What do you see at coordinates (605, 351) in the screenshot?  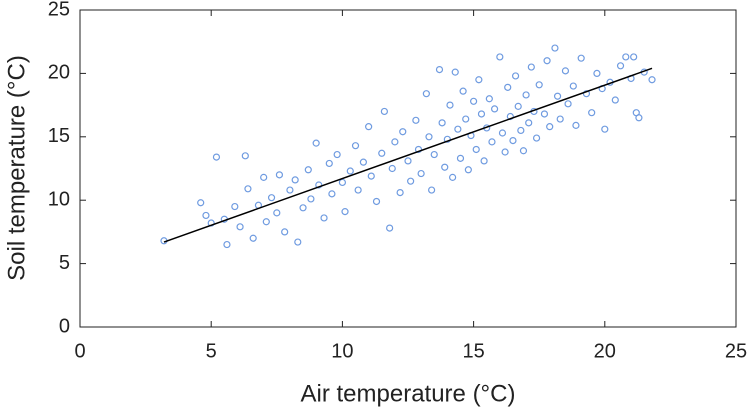 I see `x-tick-label: 20` at bounding box center [605, 351].